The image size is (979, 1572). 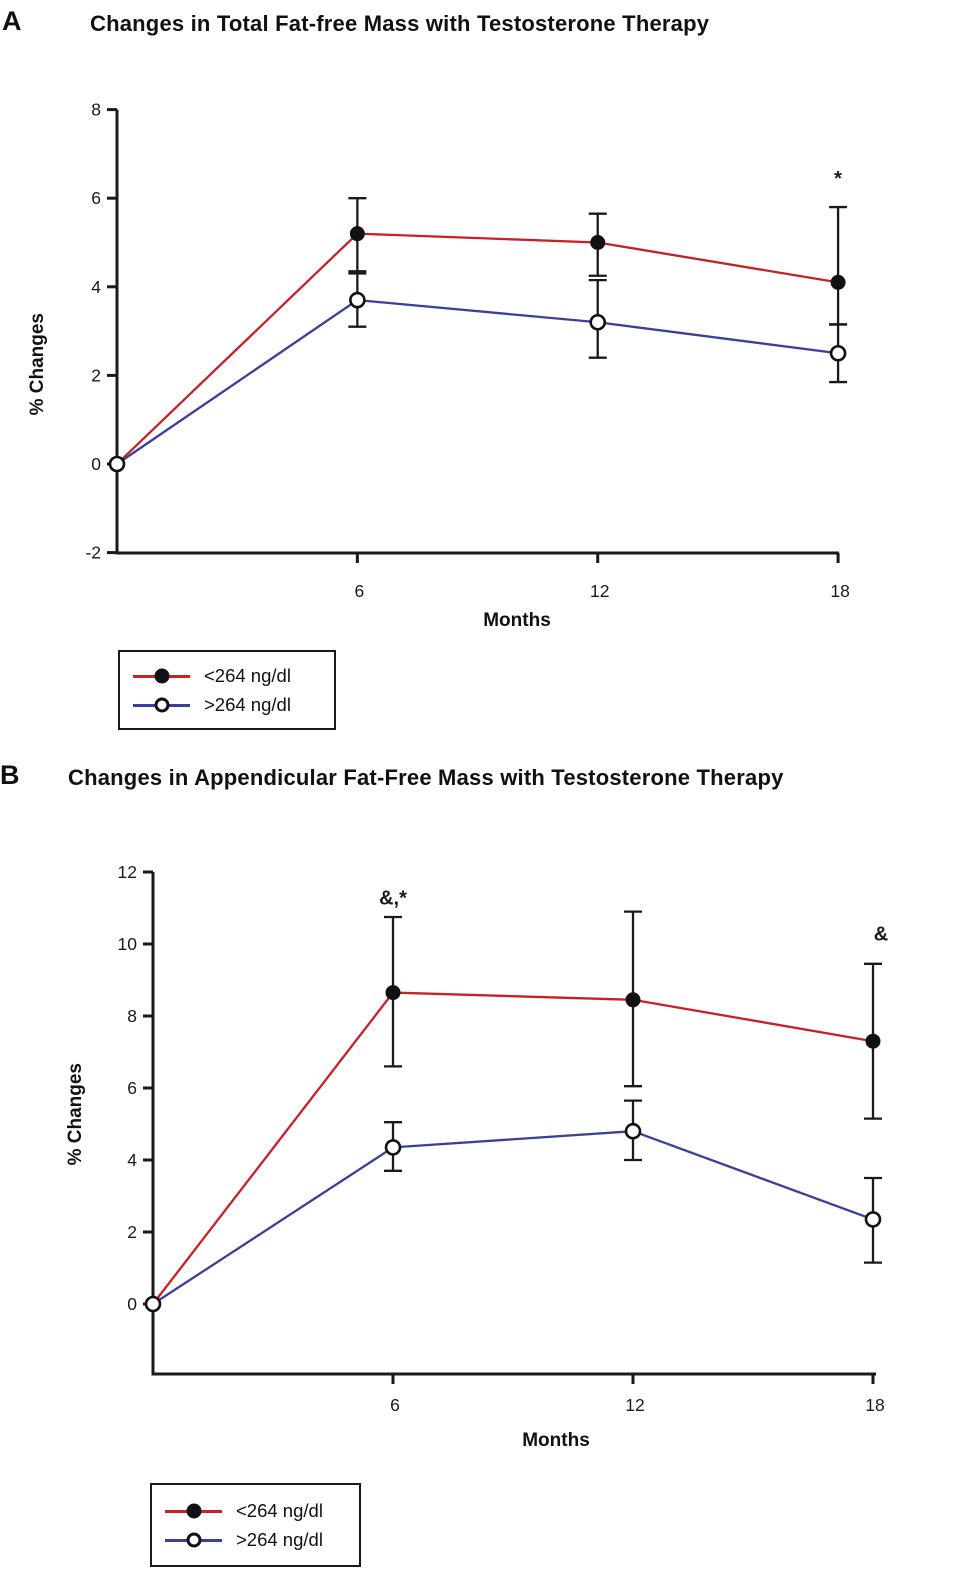 I want to click on y-tick-label: 10, so click(x=128, y=944).